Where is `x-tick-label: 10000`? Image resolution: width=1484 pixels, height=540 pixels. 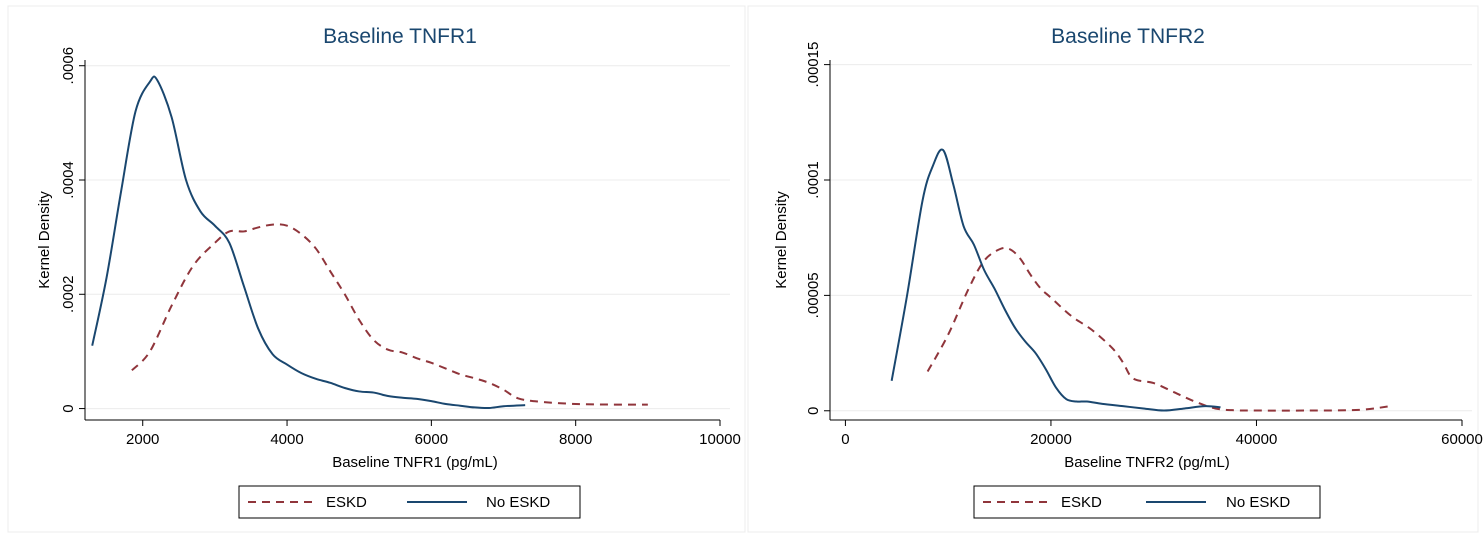 x-tick-label: 10000 is located at coordinates (720, 439).